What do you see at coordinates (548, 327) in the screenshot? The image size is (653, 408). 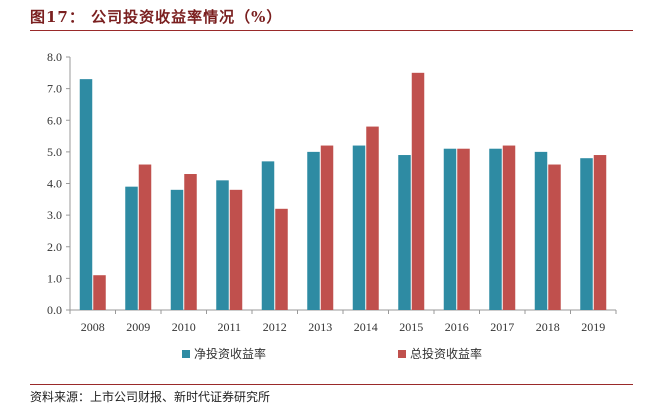 I see `x-tick-label: 2018` at bounding box center [548, 327].